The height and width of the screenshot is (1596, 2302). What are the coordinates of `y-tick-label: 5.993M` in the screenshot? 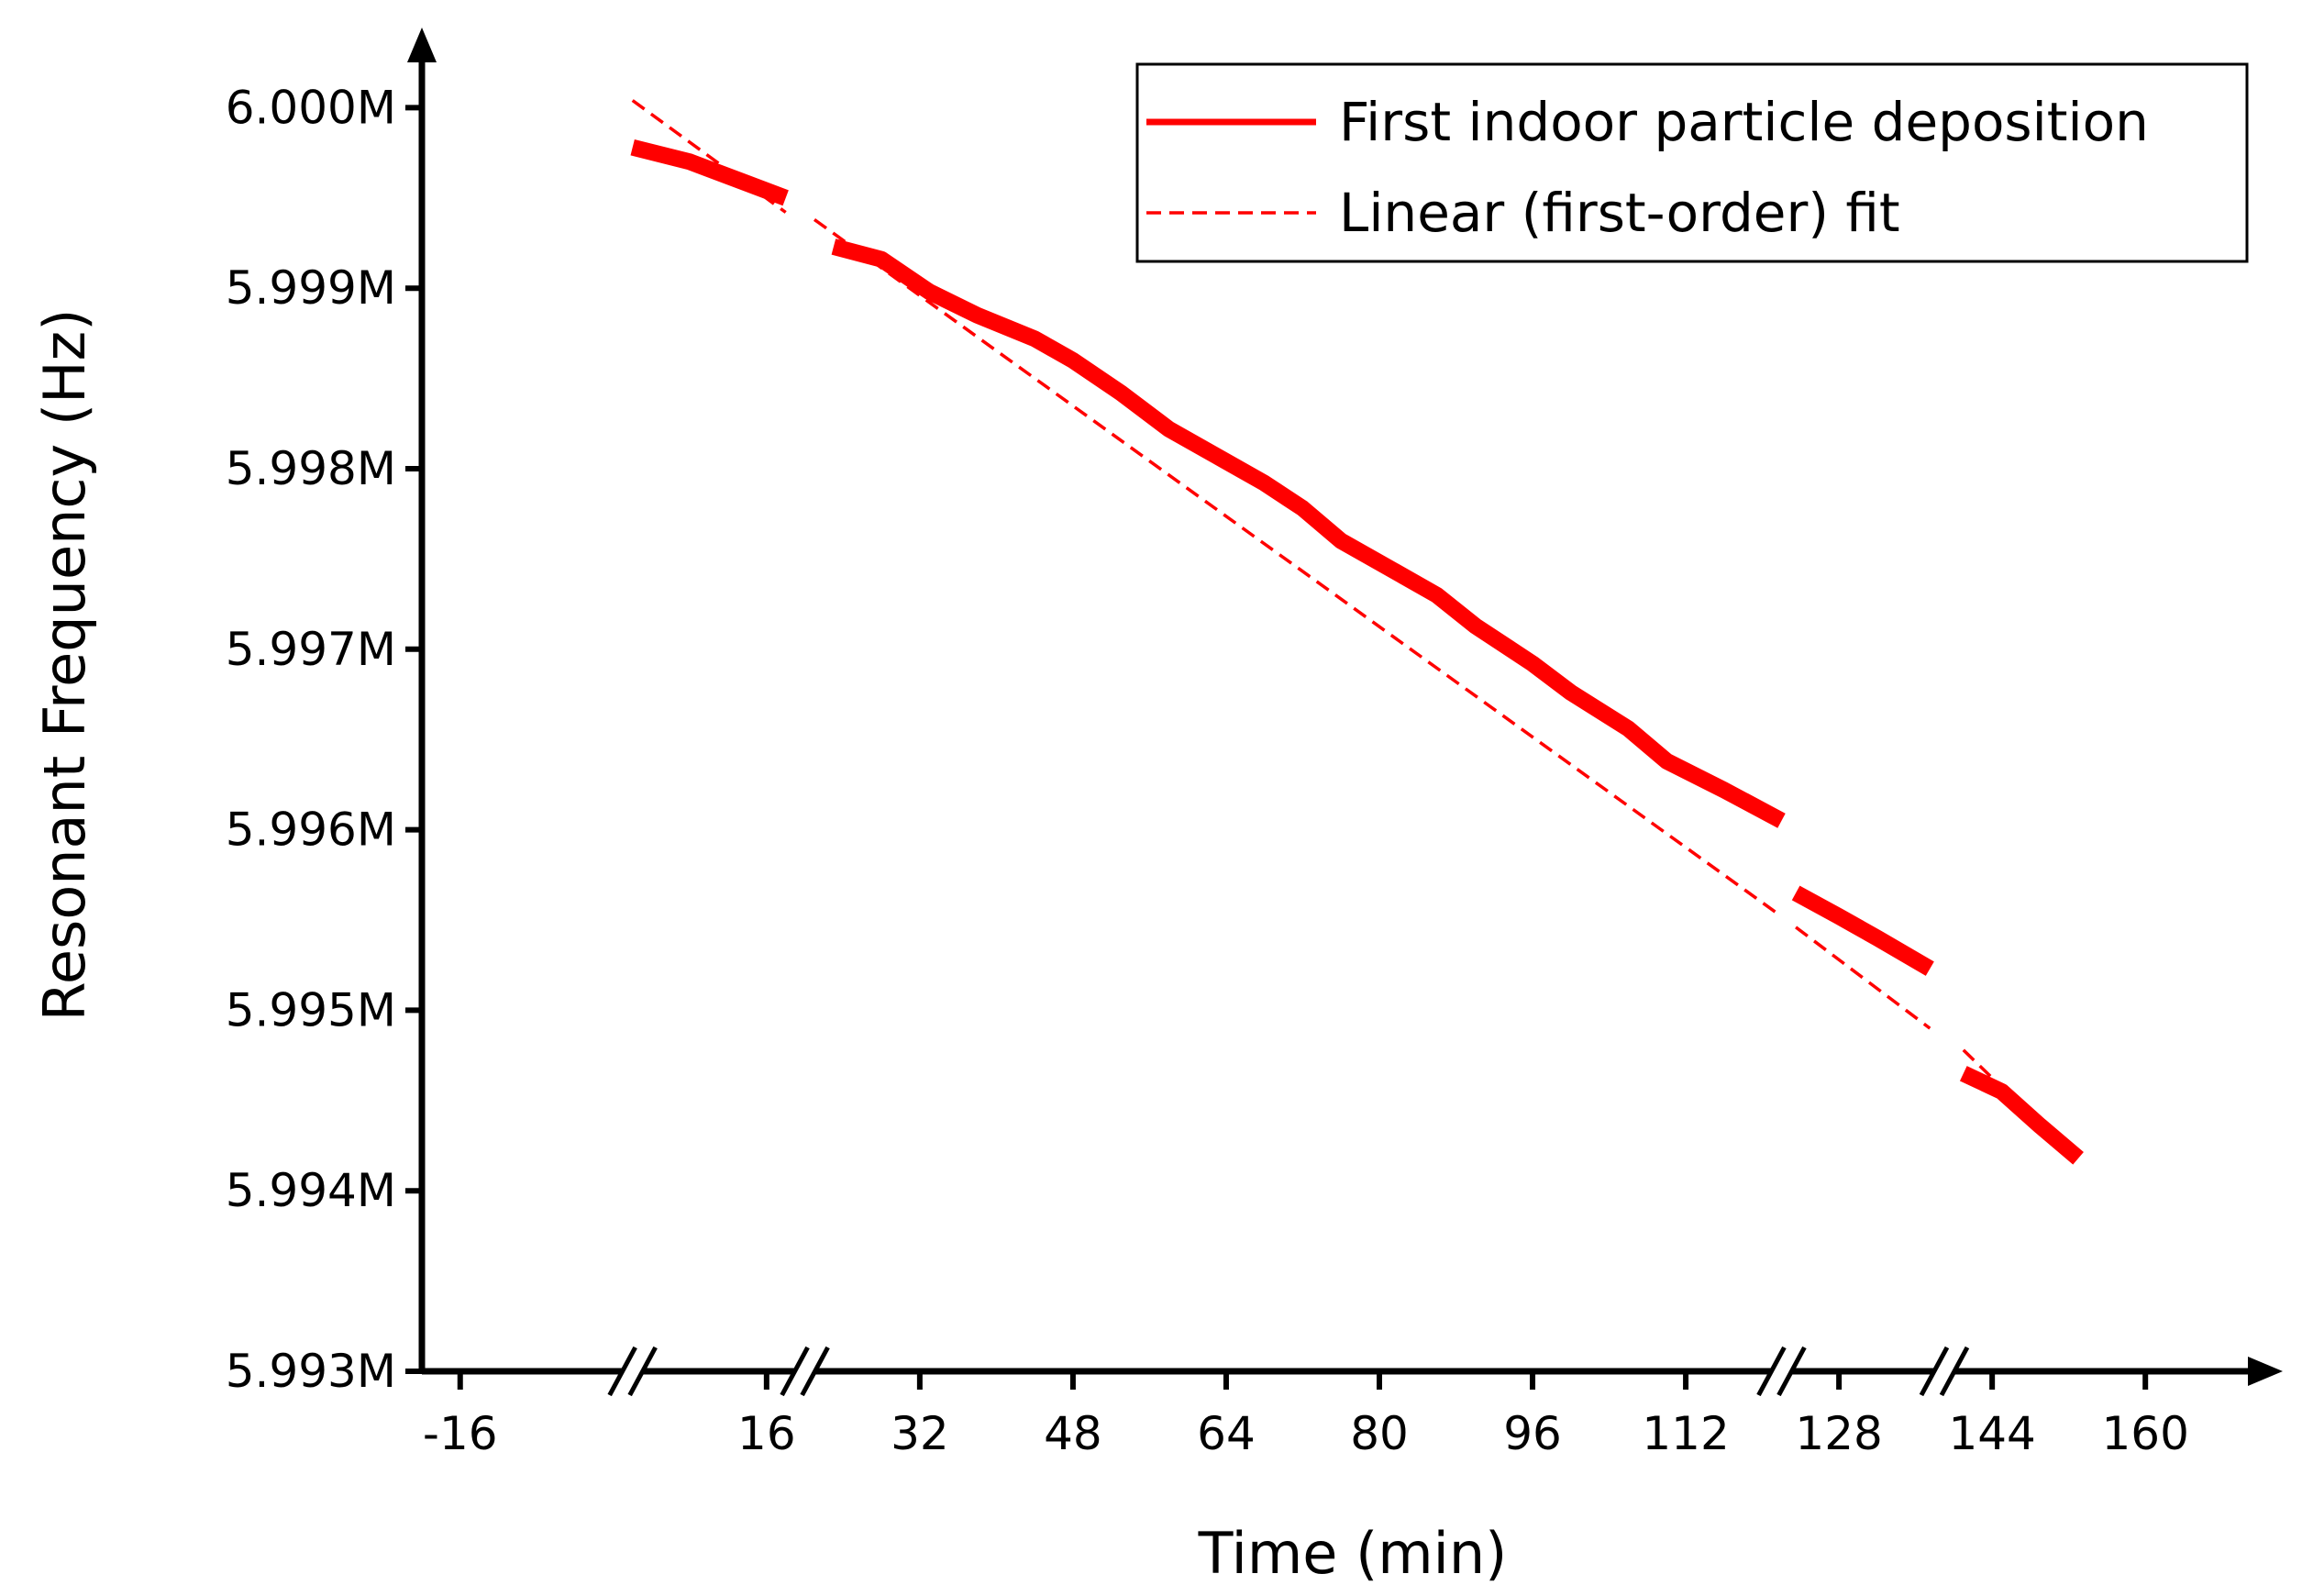 It's located at (311, 1371).